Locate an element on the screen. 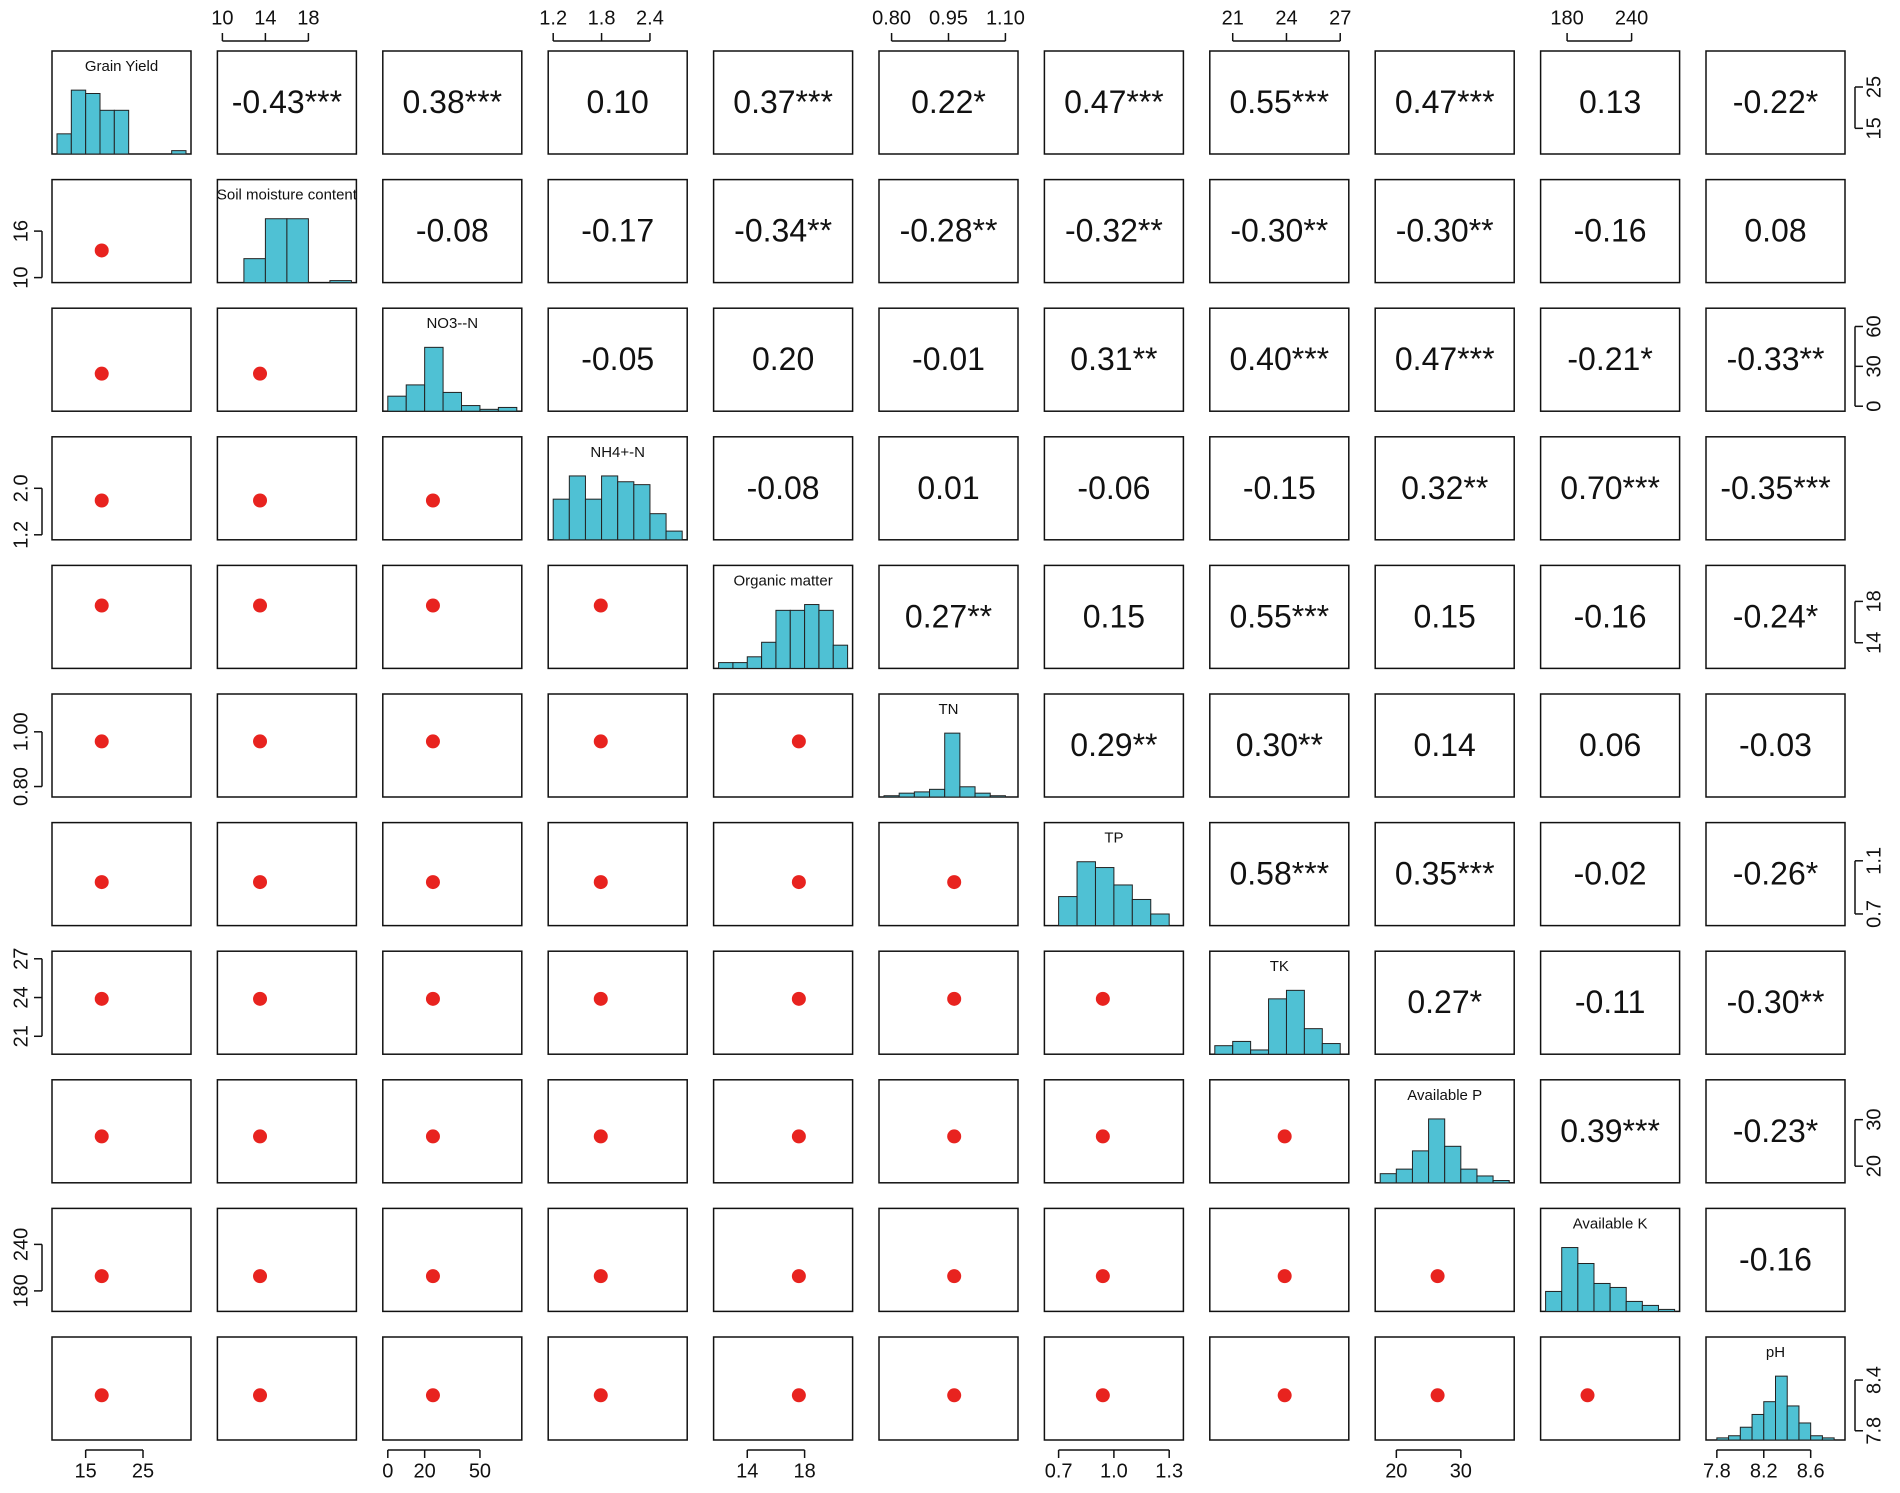 This screenshot has height=1493, width=1900. y-tick-label: 0 is located at coordinates (1874, 406).